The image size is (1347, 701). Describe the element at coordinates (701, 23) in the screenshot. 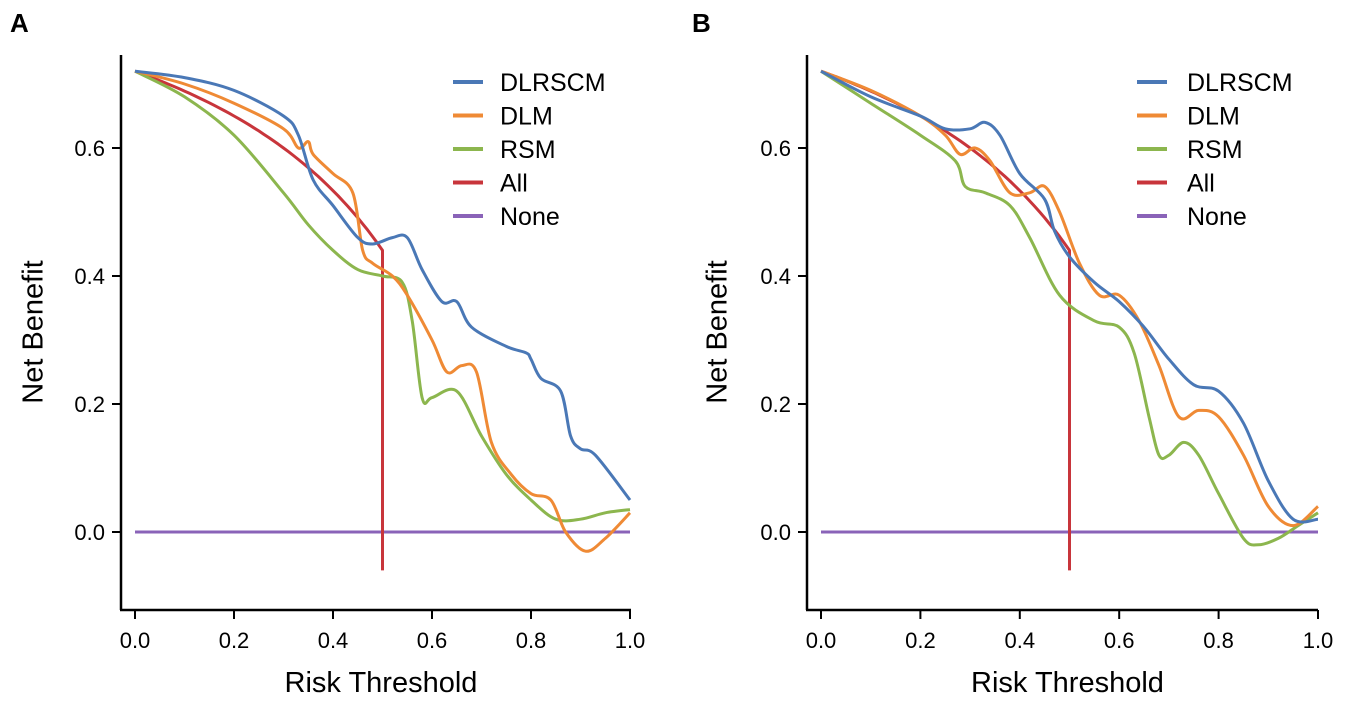

I see `panel-label: B` at that location.